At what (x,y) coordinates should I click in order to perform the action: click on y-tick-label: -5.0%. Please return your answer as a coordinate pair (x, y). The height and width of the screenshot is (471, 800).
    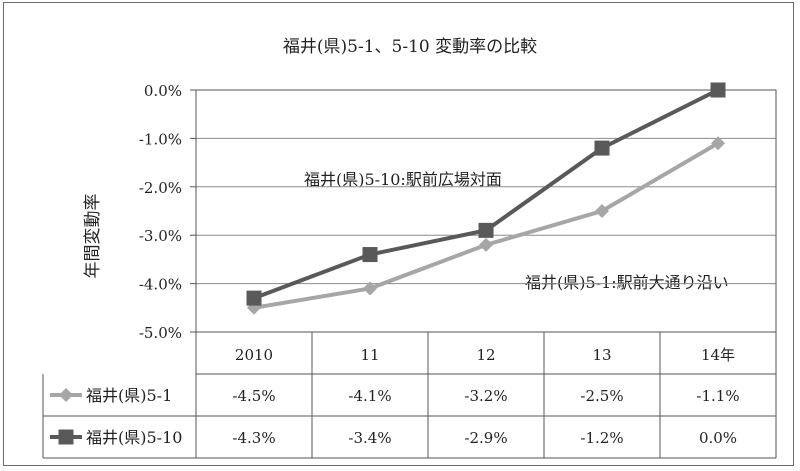
    Looking at the image, I should click on (160, 333).